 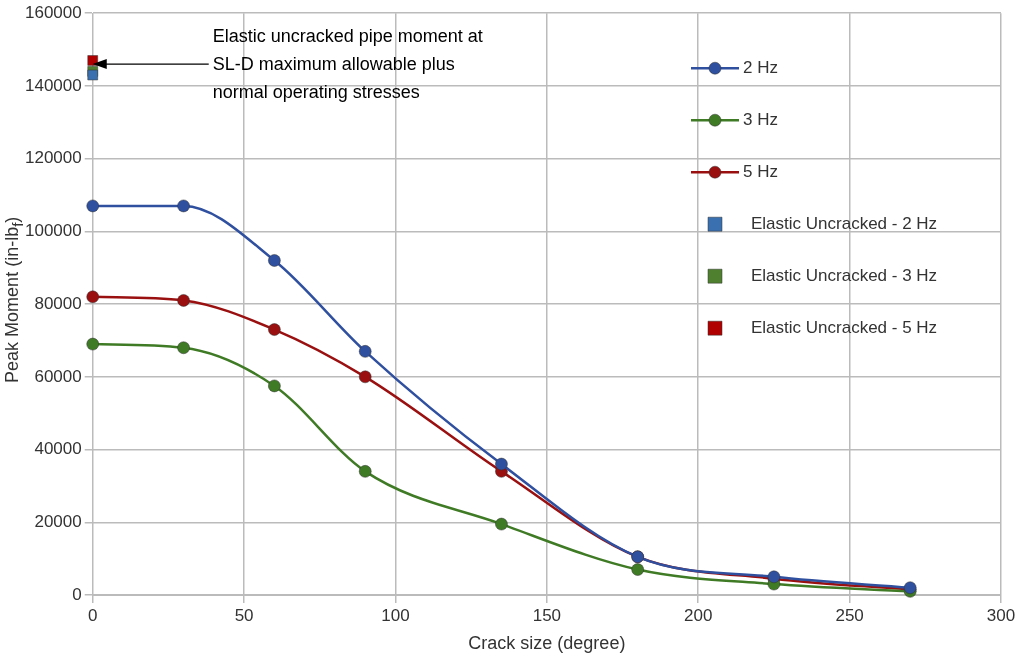 I want to click on y-tick-label: 40000, so click(x=58, y=449).